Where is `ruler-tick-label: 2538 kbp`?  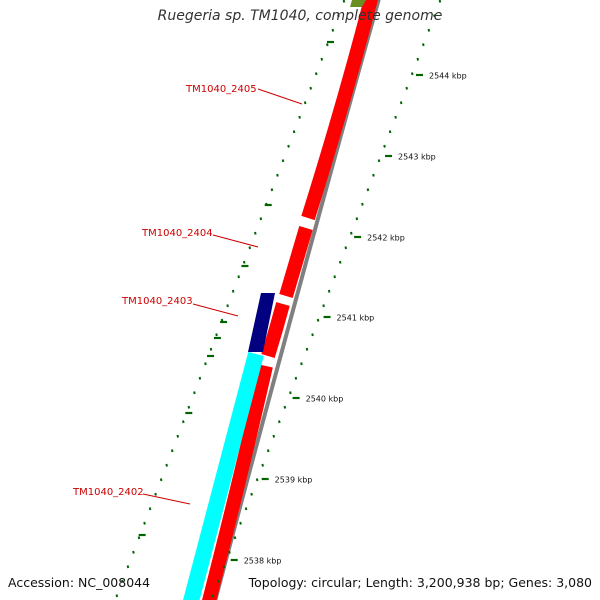 ruler-tick-label: 2538 kbp is located at coordinates (263, 561).